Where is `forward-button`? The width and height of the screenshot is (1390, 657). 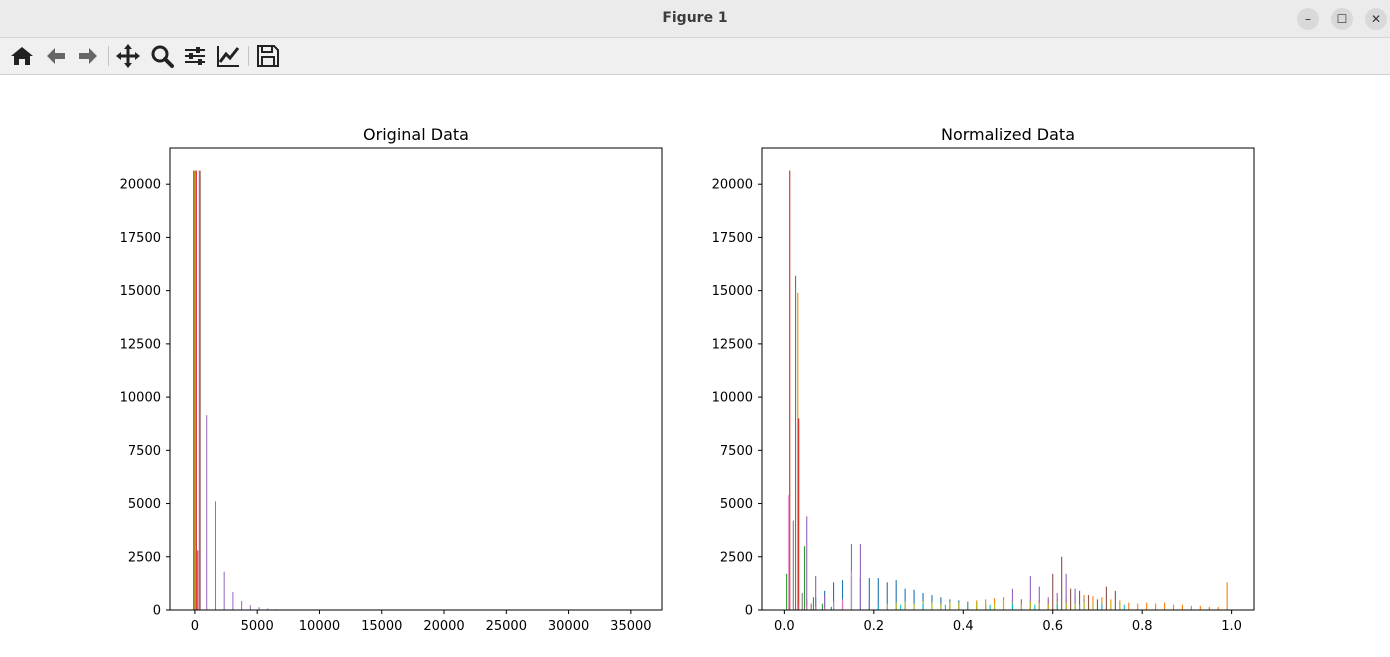
forward-button is located at coordinates (88, 56).